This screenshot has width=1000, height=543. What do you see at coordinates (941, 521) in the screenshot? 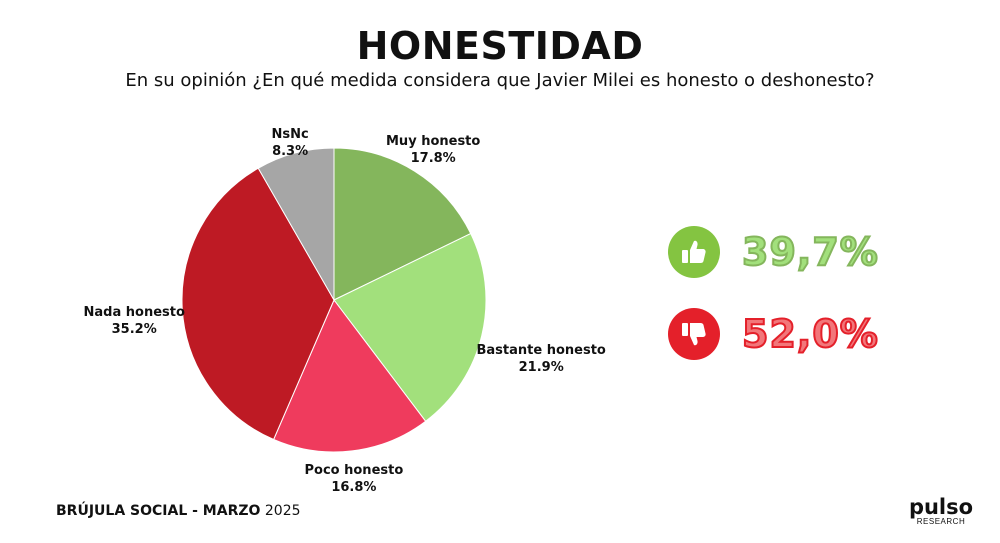
I see `logo-subtitle: RESEARCH` at bounding box center [941, 521].